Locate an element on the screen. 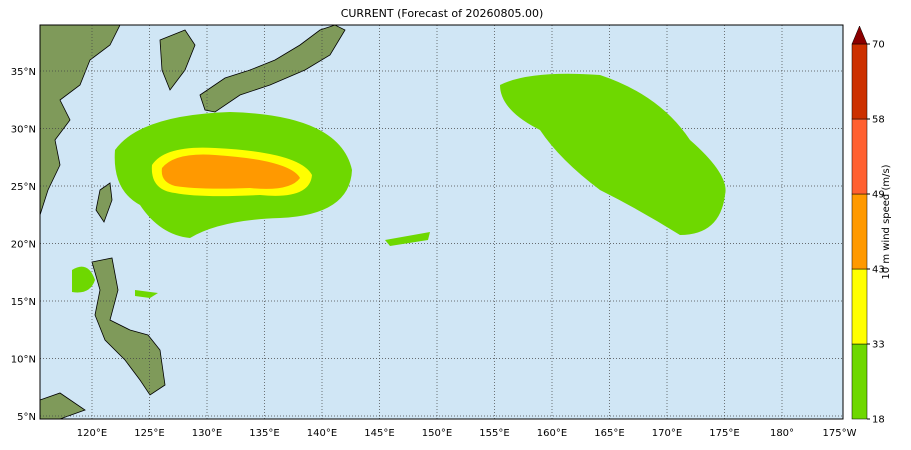 Image resolution: width=911 pixels, height=450 pixels. lat-label: 25°N is located at coordinates (23, 187).